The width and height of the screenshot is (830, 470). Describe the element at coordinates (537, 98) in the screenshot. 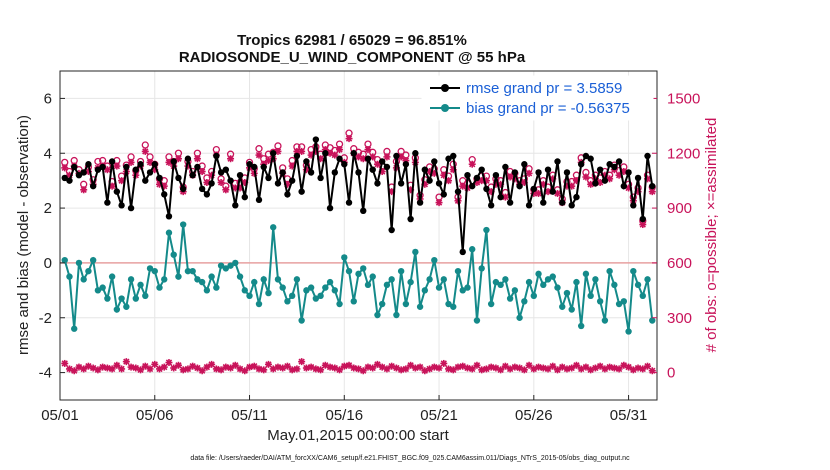

I see `legend-box` at that location.